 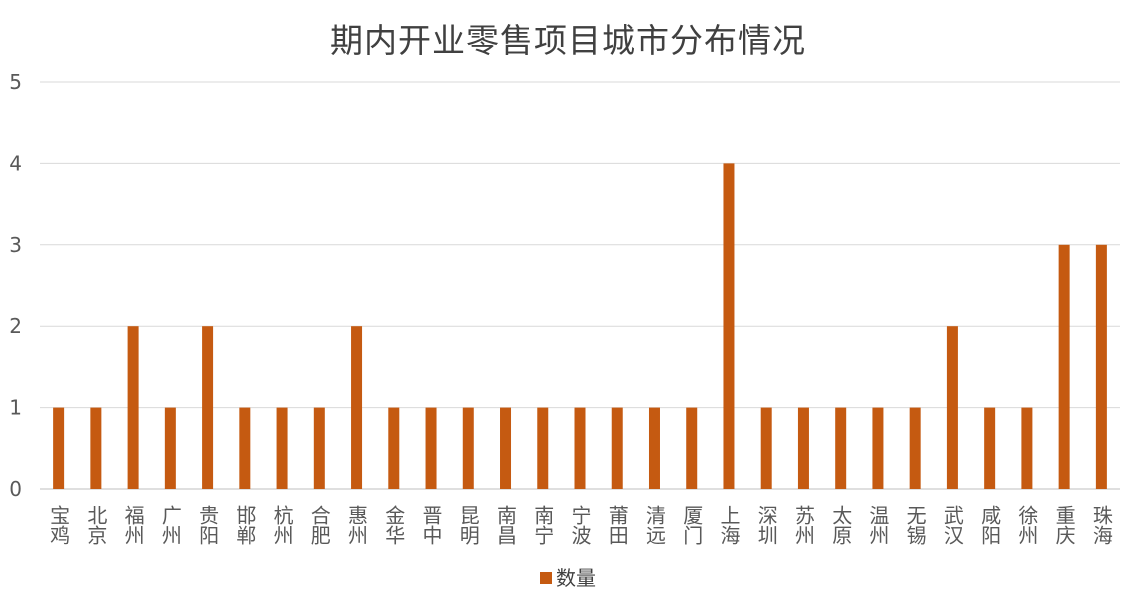 What do you see at coordinates (431, 525) in the screenshot?
I see `x-tick-label: 晋中` at bounding box center [431, 525].